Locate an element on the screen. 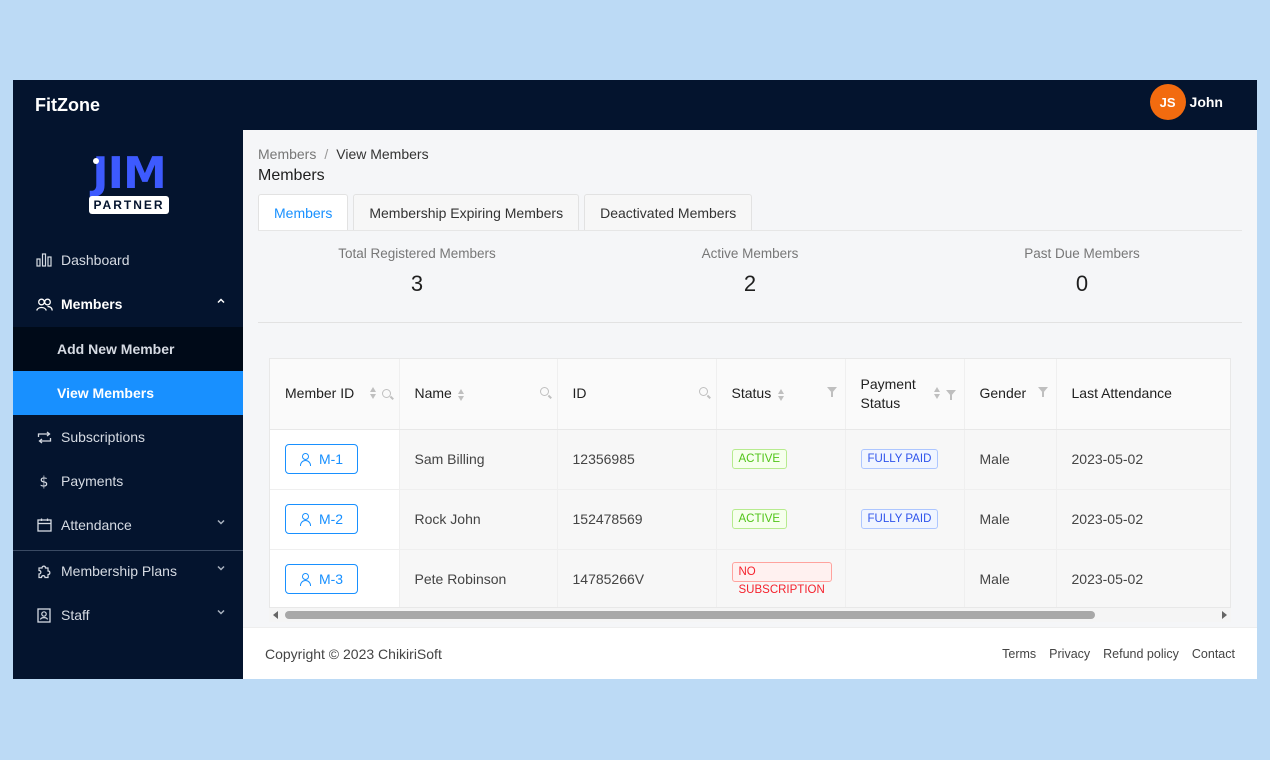 The width and height of the screenshot is (1270, 760). logo-main-text: JIM is located at coordinates (129, 173).